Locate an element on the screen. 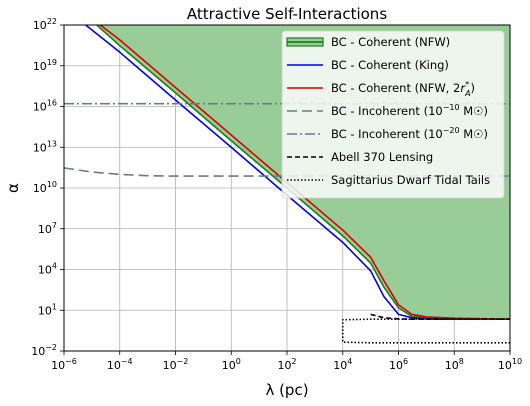 The height and width of the screenshot is (406, 530). x-tick-label: 10¹⁰ is located at coordinates (510, 364).